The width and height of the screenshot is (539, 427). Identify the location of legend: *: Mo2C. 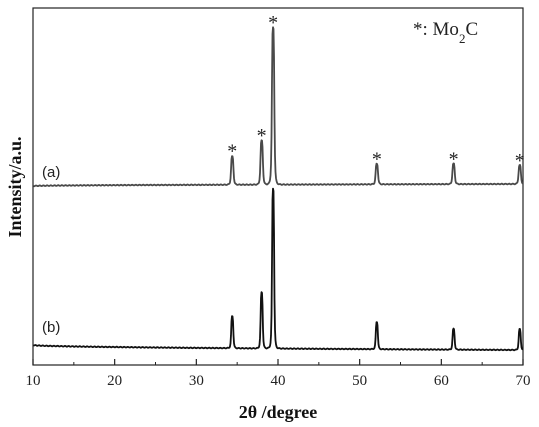
(445, 32).